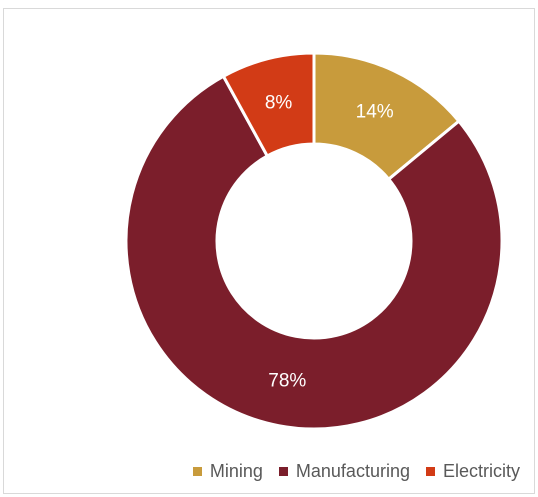  What do you see at coordinates (287, 380) in the screenshot?
I see `data-label-manufacturing: 78%` at bounding box center [287, 380].